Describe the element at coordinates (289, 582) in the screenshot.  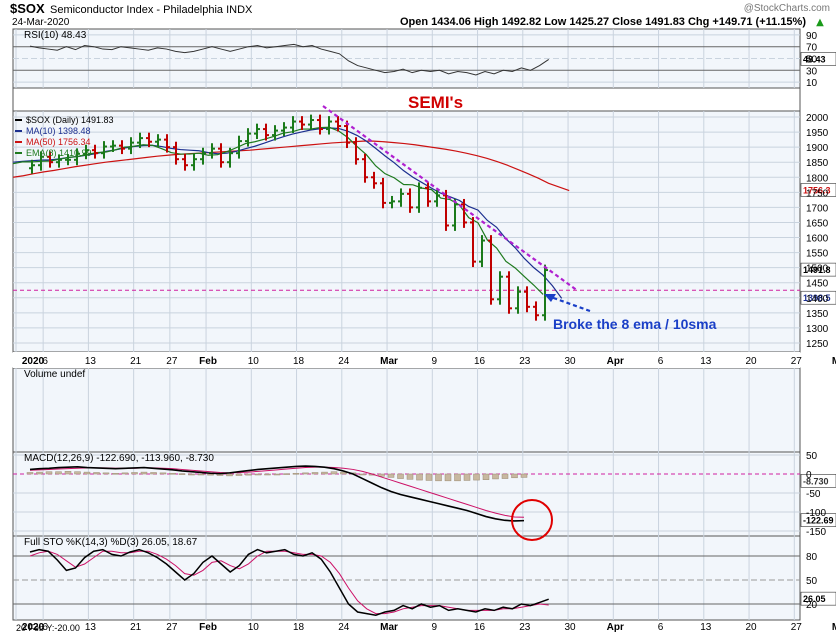
I see `sto-k-line` at that location.